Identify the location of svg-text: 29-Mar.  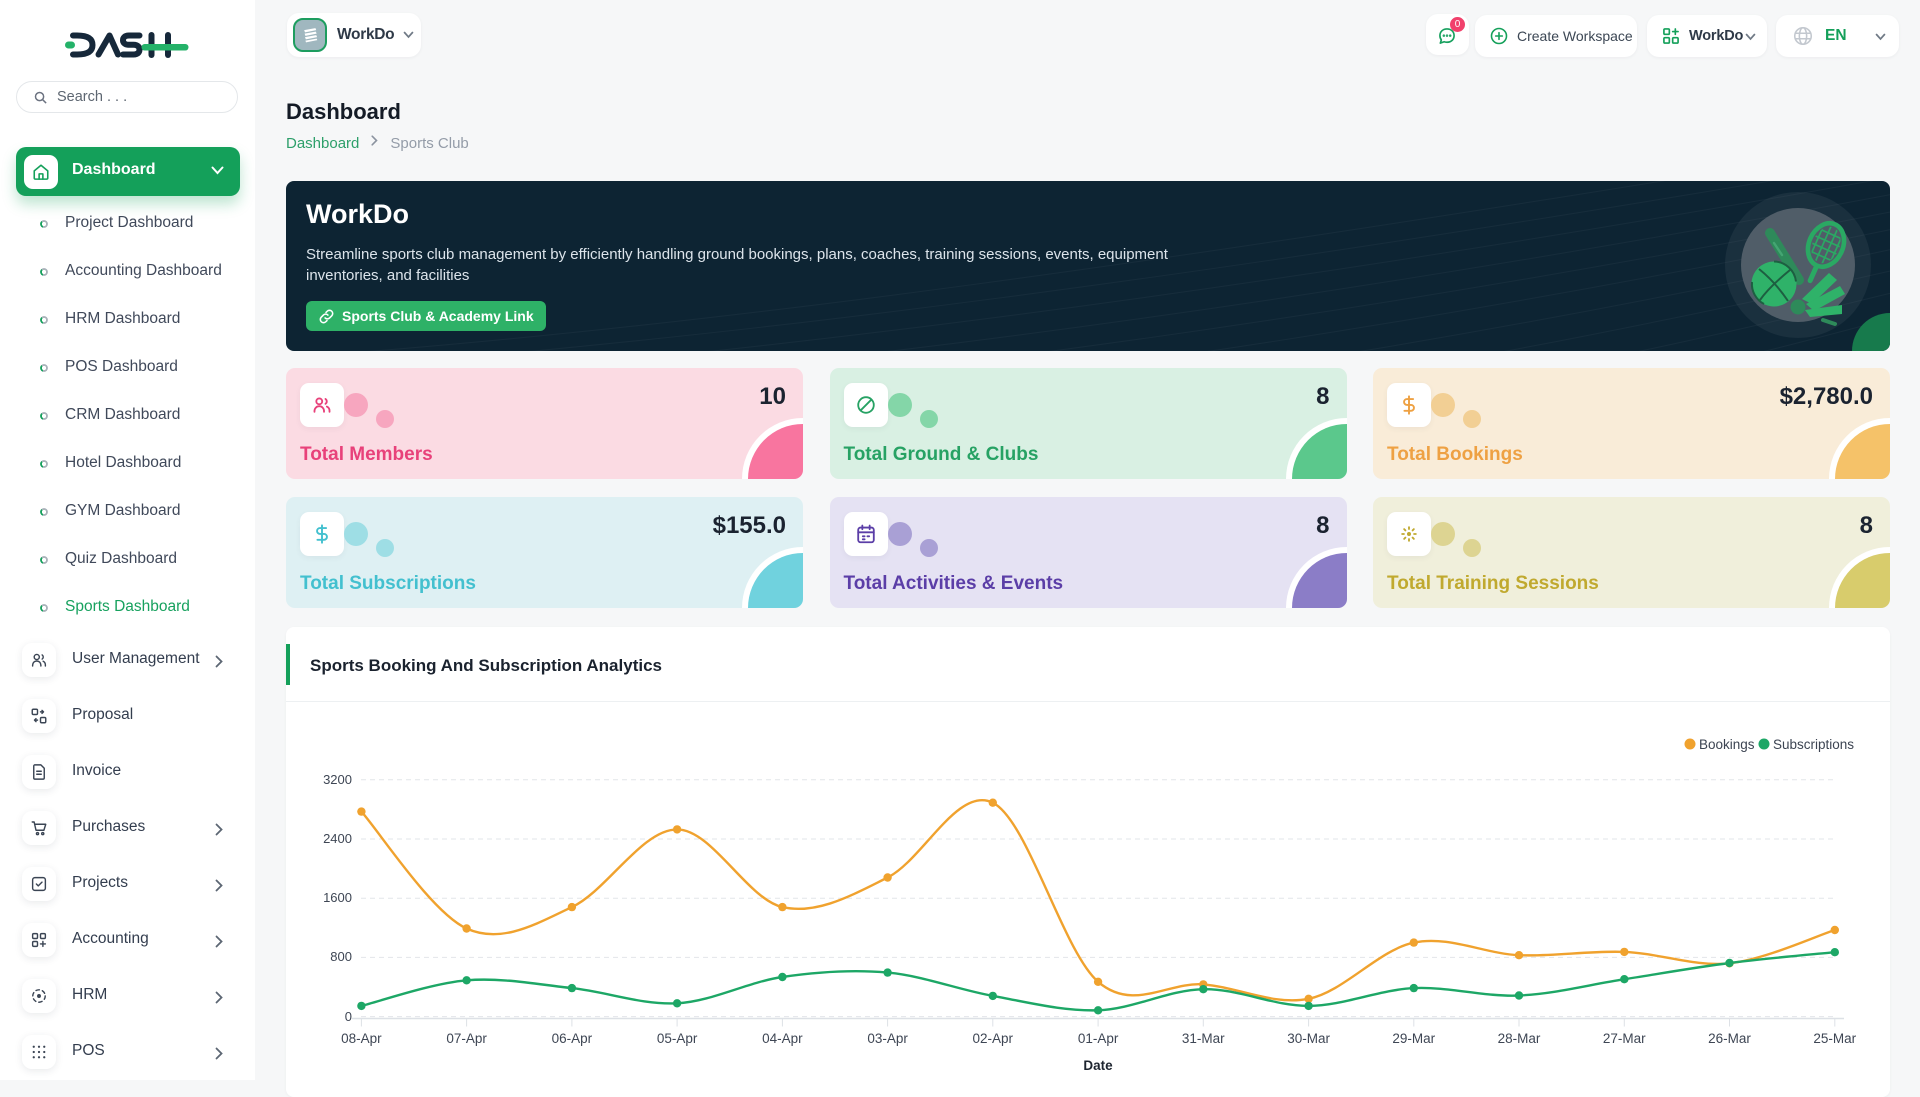
(1413, 1038).